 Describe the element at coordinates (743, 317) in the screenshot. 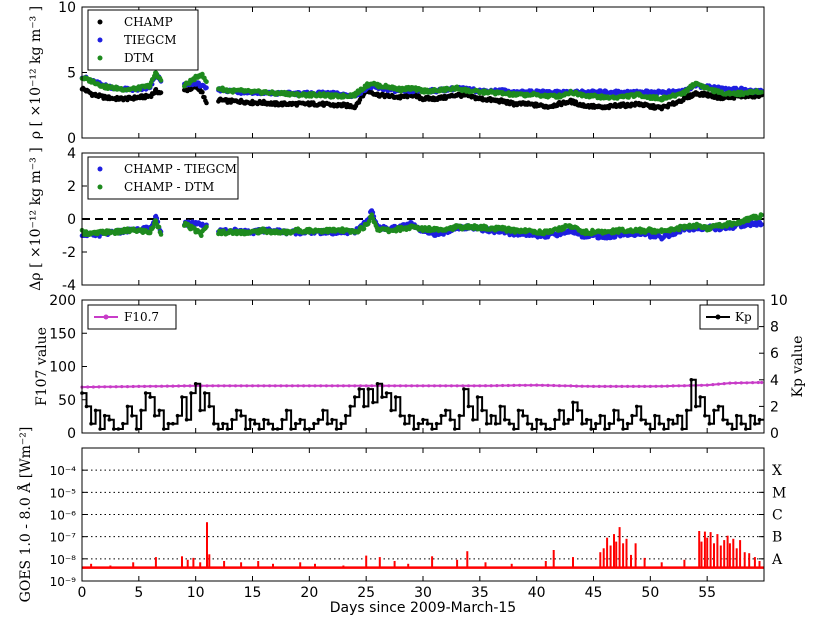

I see `legend-label: Kp` at that location.